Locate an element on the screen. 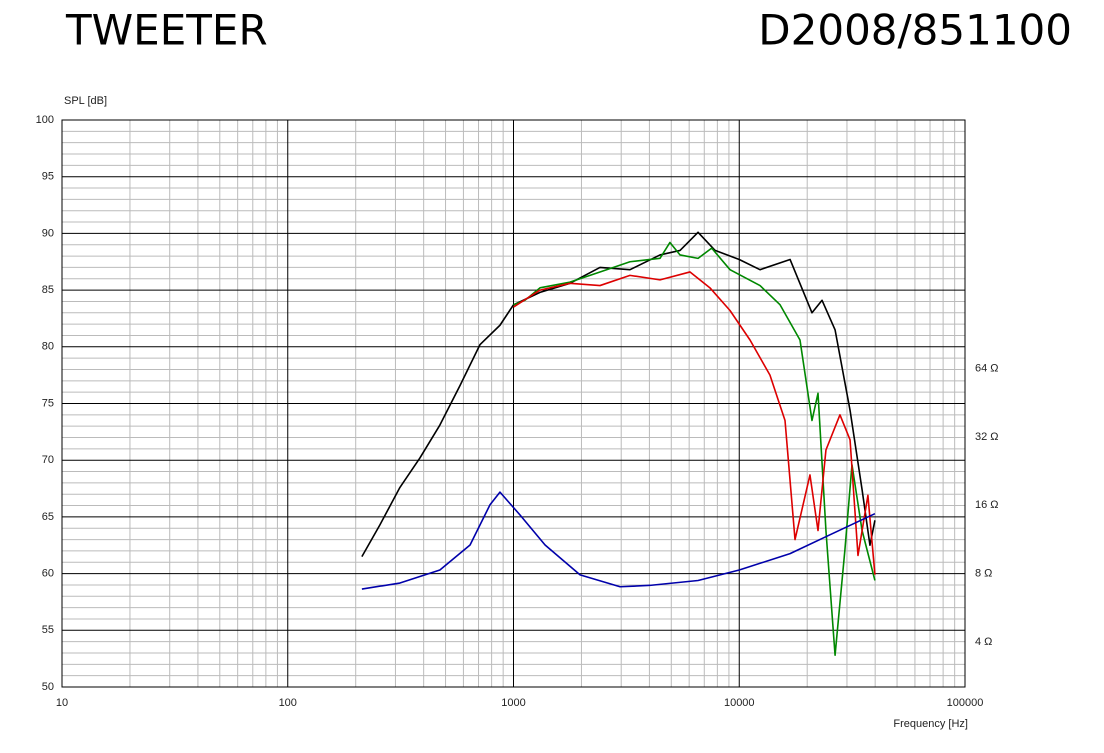 This screenshot has width=1104, height=753. y-tick-label: 55 is located at coordinates (48, 630).